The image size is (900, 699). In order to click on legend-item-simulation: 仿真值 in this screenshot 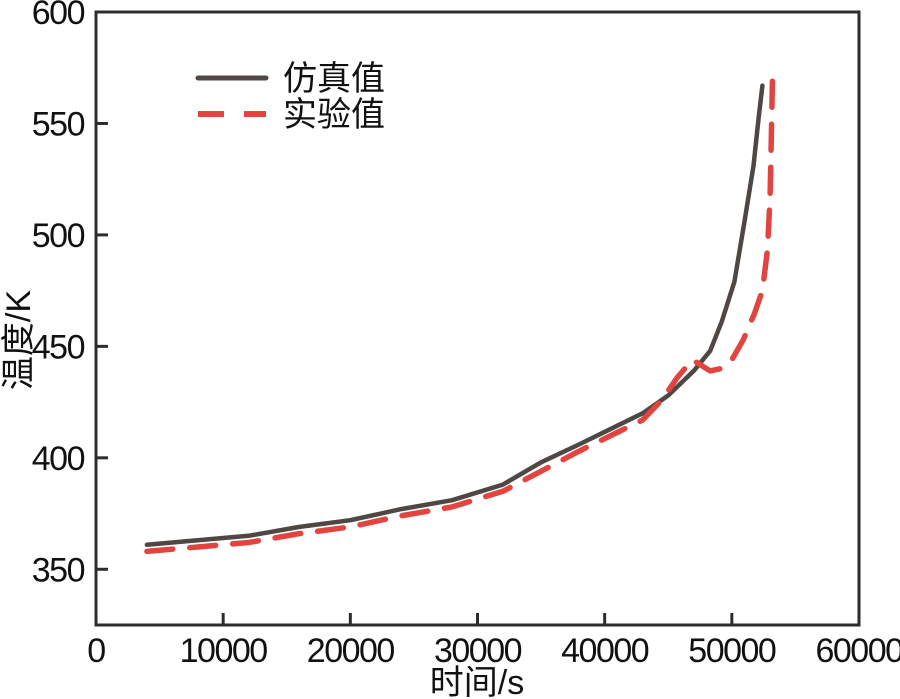, I will do `click(290, 79)`.